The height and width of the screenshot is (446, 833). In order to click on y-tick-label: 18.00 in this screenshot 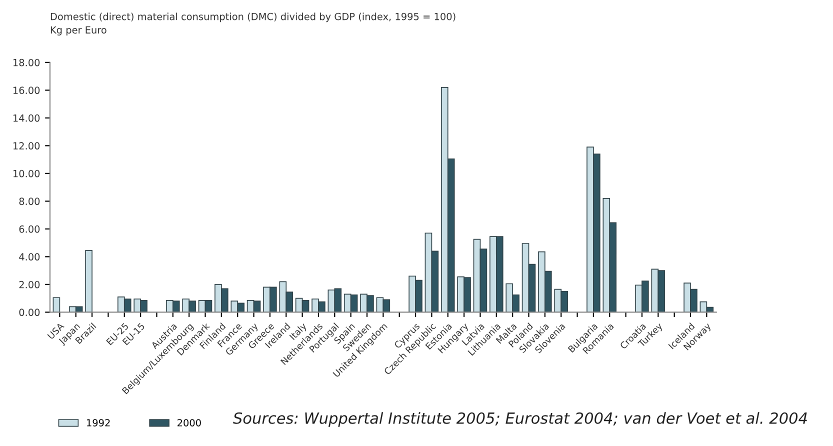, I will do `click(26, 62)`.